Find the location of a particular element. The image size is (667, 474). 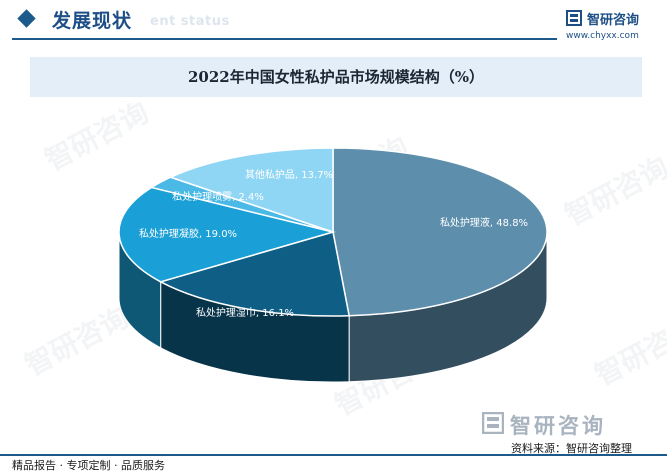

brand: 智研咨询 www.chyxx.com is located at coordinates (613, 27).